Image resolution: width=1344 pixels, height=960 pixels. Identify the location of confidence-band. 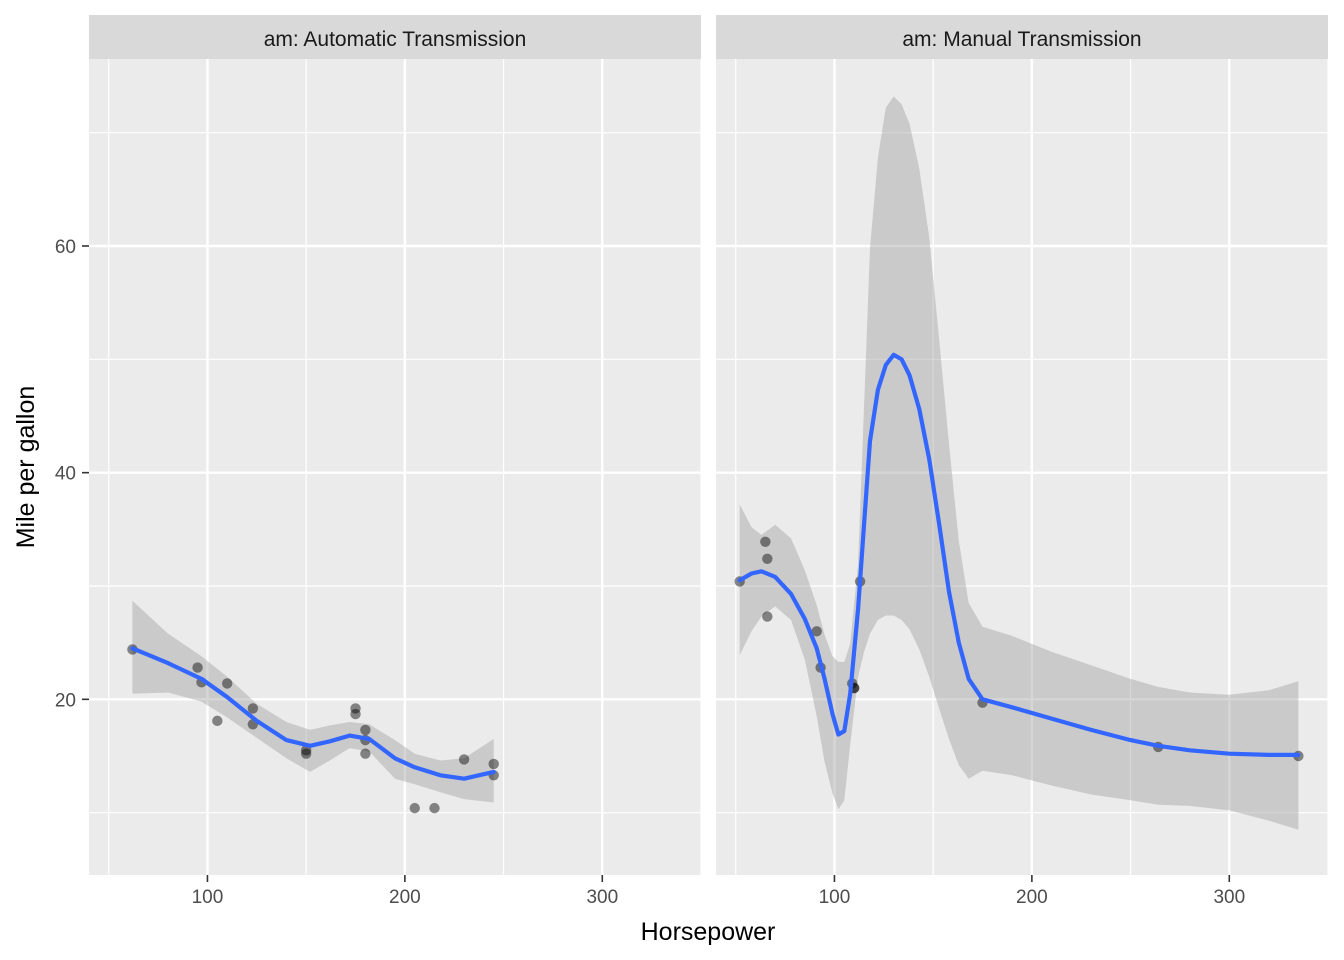
(313, 701).